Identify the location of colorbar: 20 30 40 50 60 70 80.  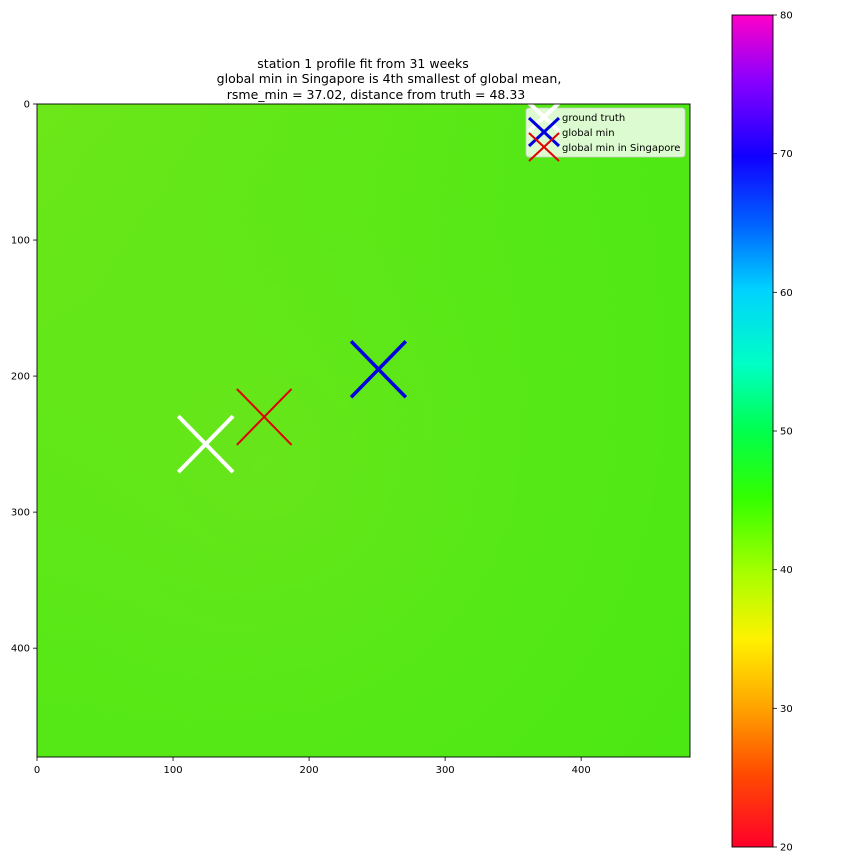
(762, 432).